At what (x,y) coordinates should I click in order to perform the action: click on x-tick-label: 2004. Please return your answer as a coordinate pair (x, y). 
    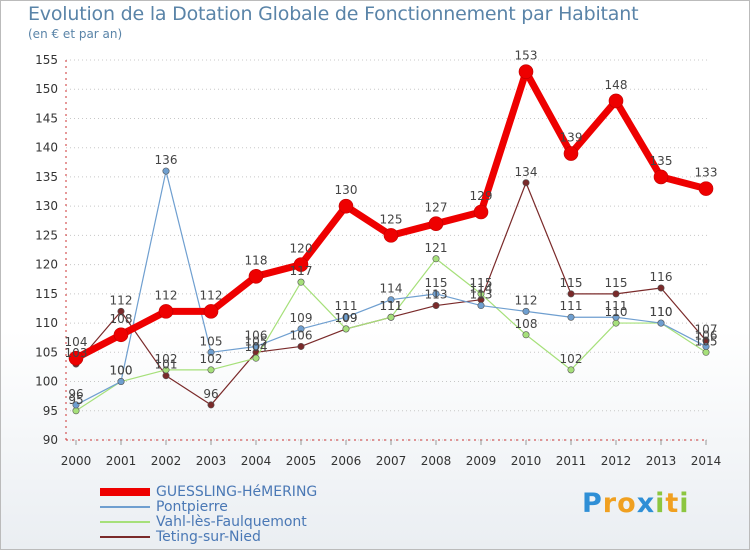
    Looking at the image, I should click on (256, 461).